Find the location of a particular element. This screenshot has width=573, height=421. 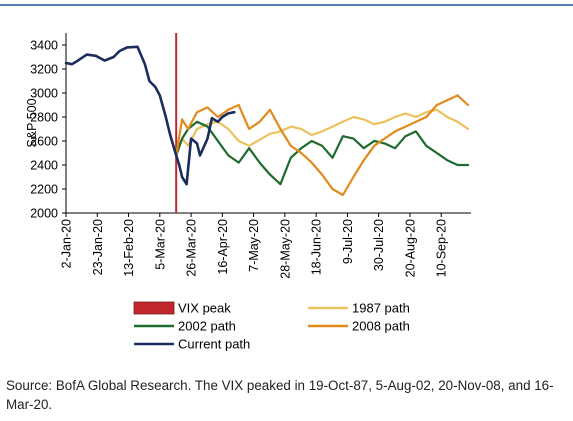

x-tick-label: 7-May-20 is located at coordinates (254, 245).